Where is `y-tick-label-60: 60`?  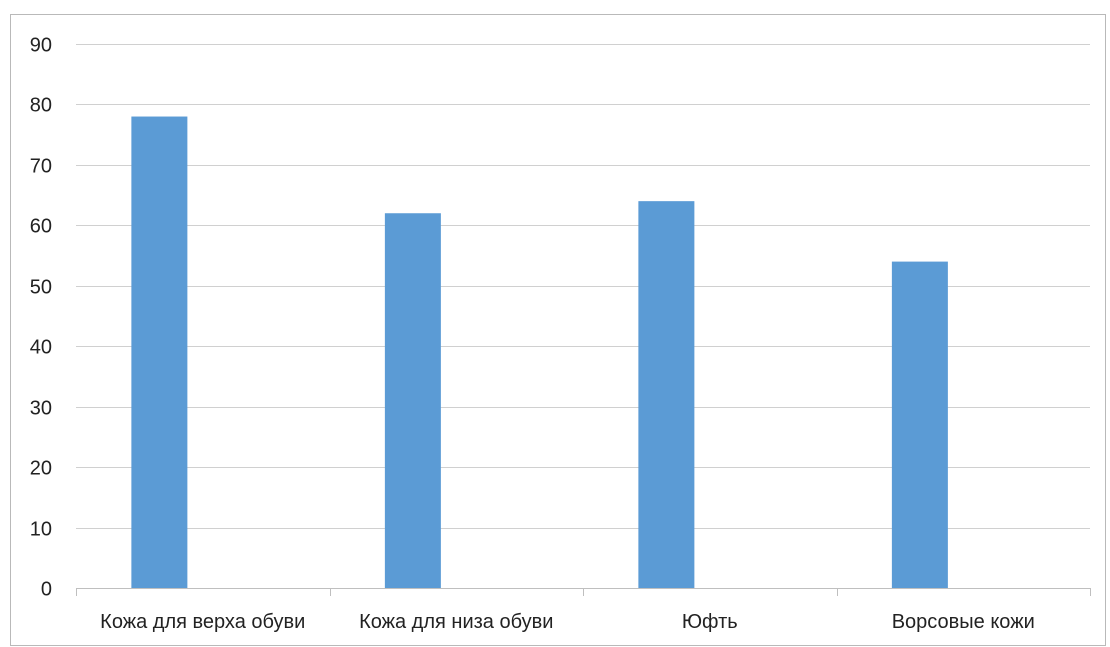 y-tick-label-60: 60 is located at coordinates (41, 227).